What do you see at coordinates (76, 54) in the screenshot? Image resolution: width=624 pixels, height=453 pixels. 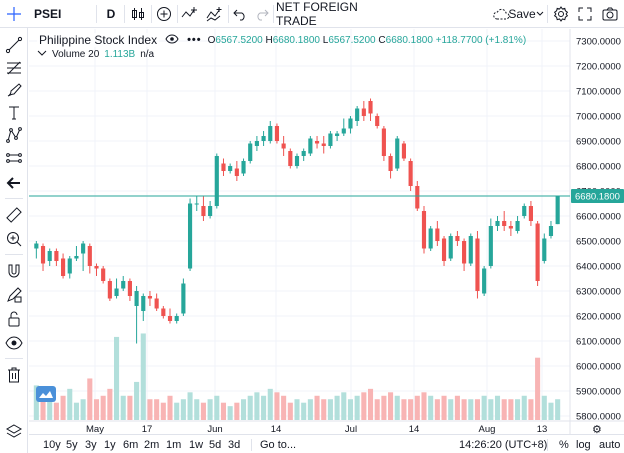 I see `volume-label: Volume 20` at bounding box center [76, 54].